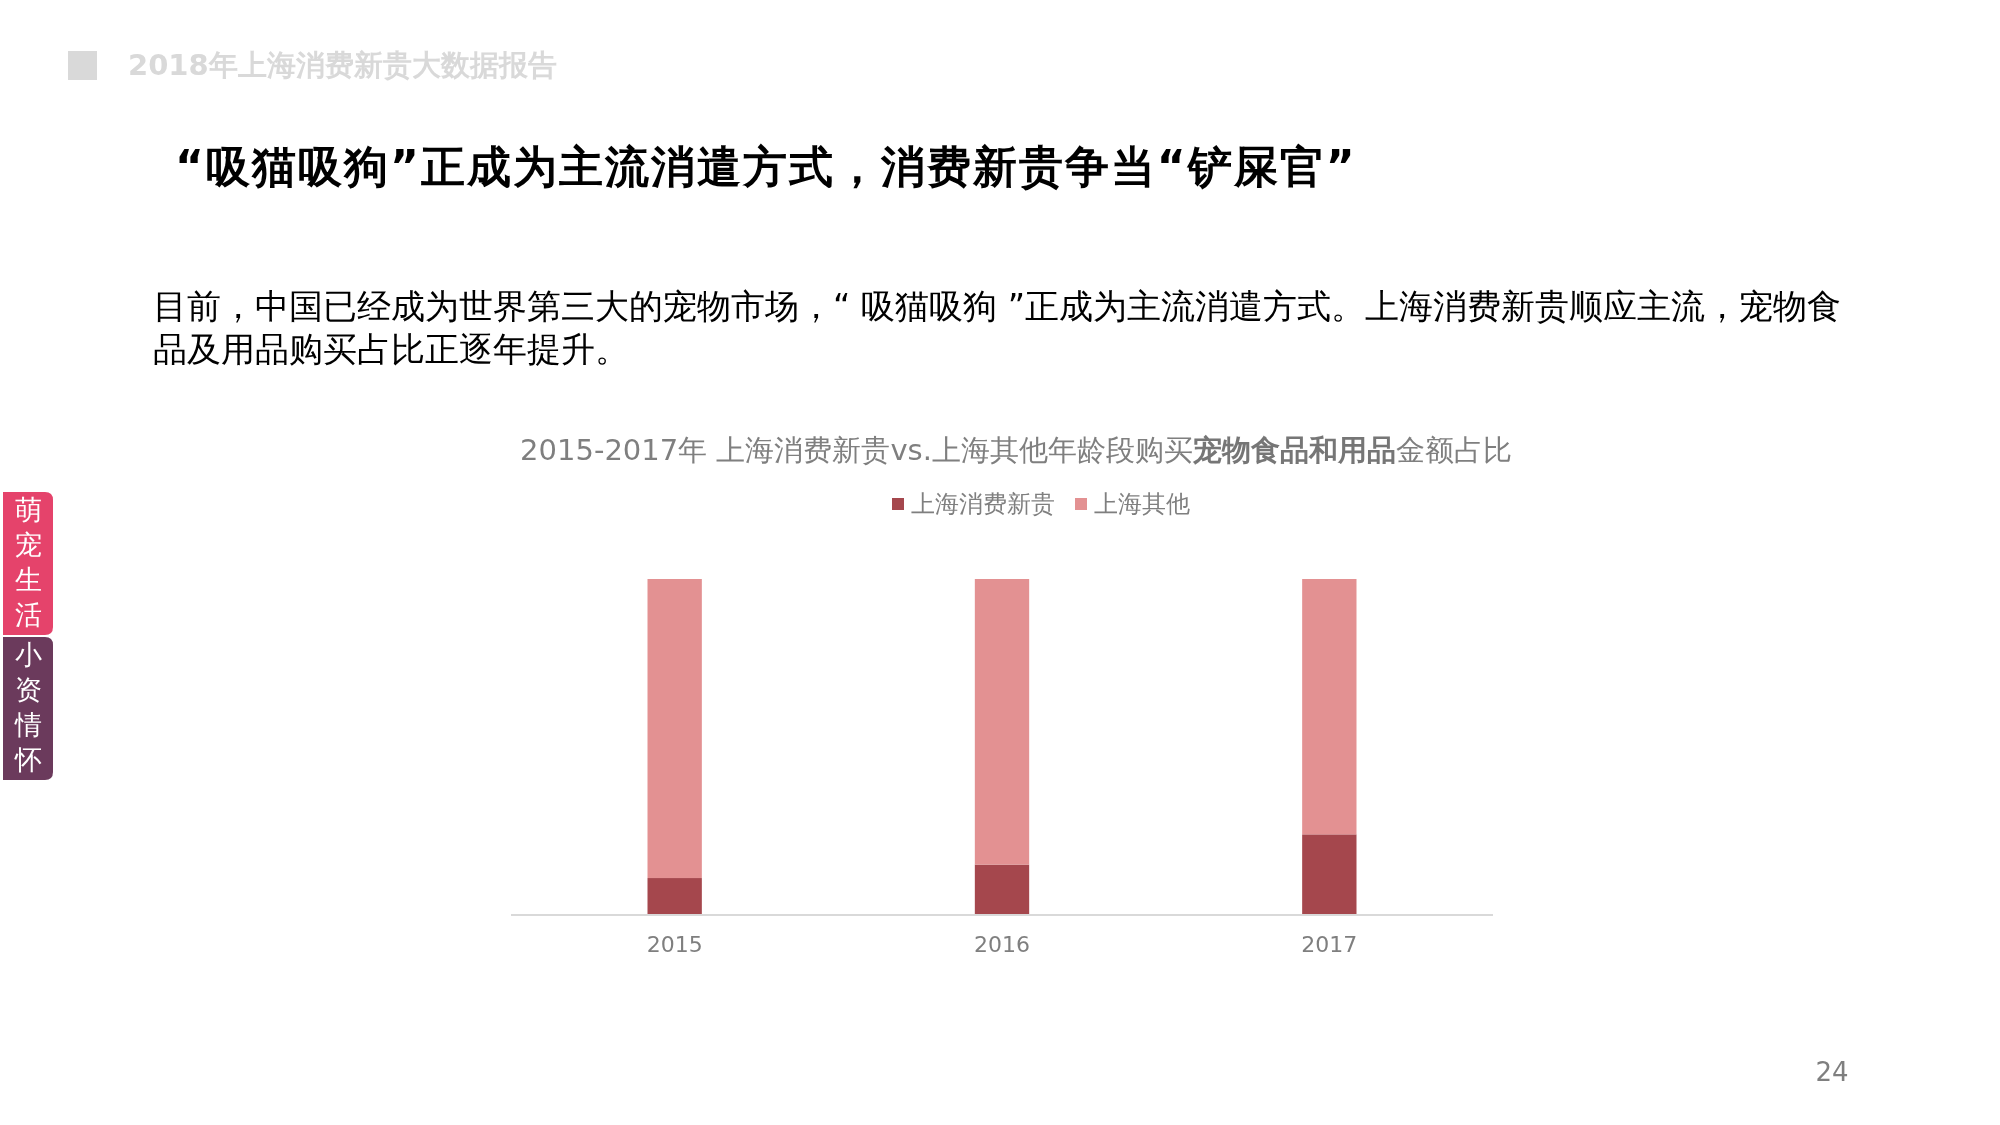  Describe the element at coordinates (674, 944) in the screenshot. I see `x-tick-label: 2015` at that location.